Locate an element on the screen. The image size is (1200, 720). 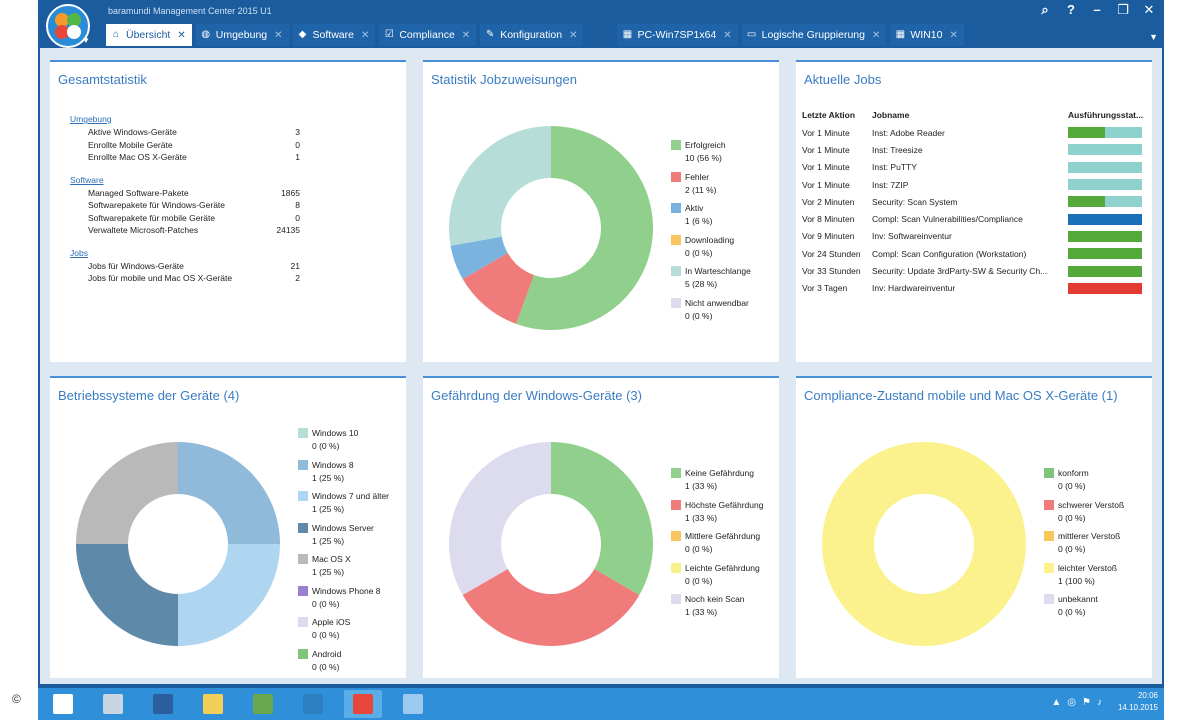
menu-caret-icon: ▼ is located at coordinates (86, 40).